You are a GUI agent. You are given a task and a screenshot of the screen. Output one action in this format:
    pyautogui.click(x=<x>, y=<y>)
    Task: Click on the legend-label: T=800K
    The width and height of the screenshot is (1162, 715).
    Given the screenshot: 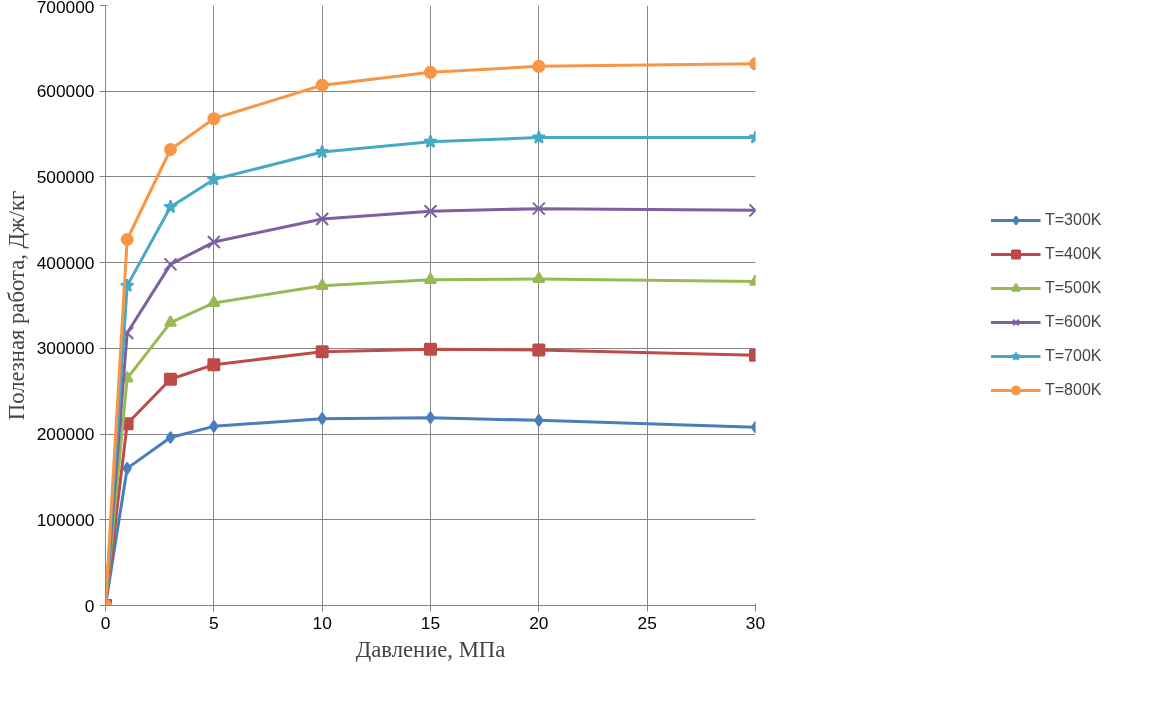 What is the action you would take?
    pyautogui.click(x=1074, y=390)
    